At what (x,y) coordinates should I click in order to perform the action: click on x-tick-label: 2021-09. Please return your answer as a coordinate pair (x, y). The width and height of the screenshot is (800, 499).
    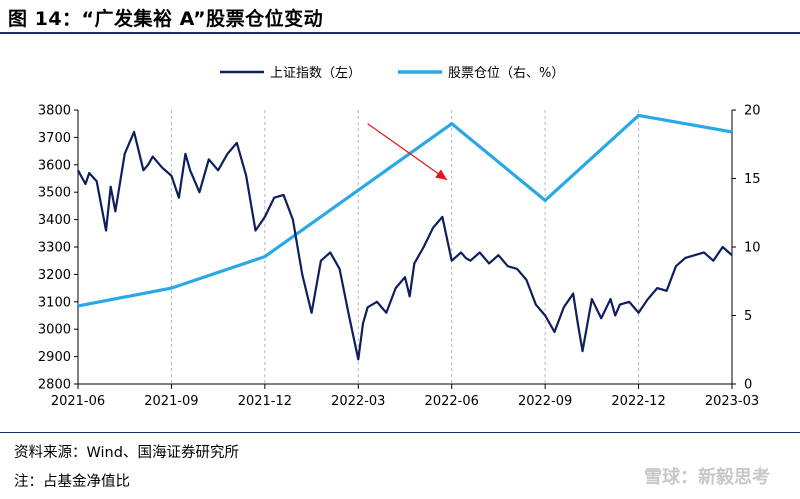
    Looking at the image, I should click on (171, 401).